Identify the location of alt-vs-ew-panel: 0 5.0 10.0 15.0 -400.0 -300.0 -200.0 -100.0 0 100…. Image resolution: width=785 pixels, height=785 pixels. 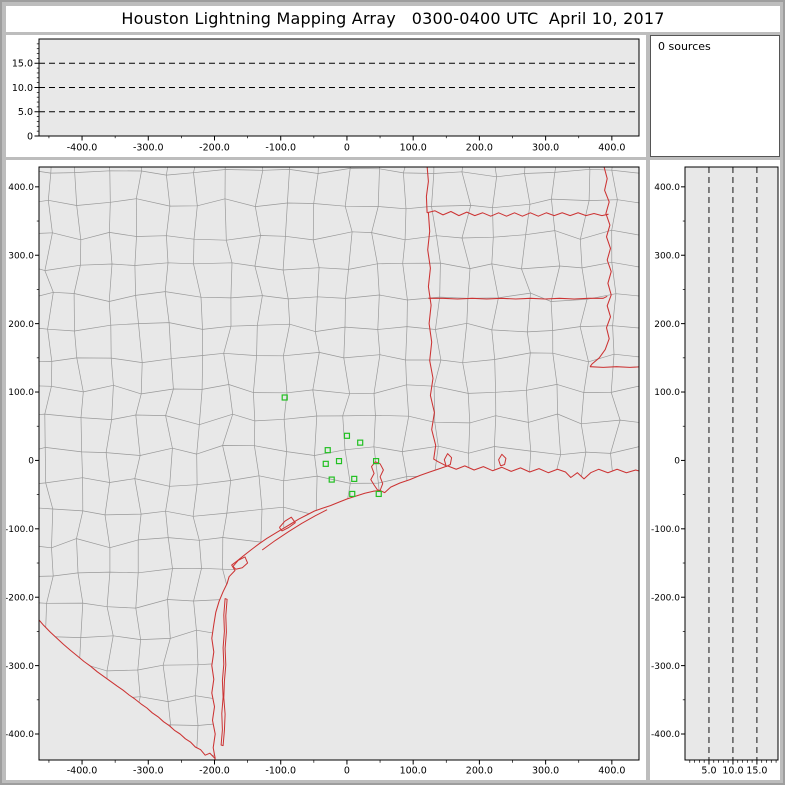
(326, 96).